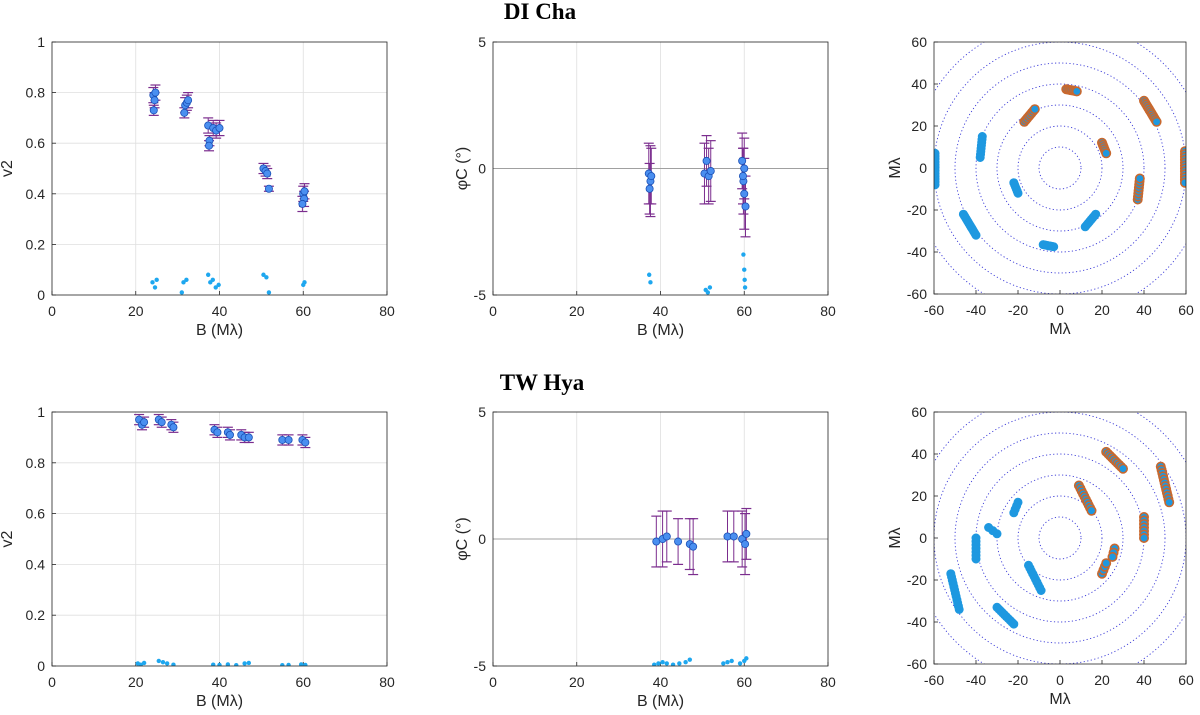 The image size is (1200, 715). What do you see at coordinates (540, 12) in the screenshot?
I see `title-di-cha: DI Cha` at bounding box center [540, 12].